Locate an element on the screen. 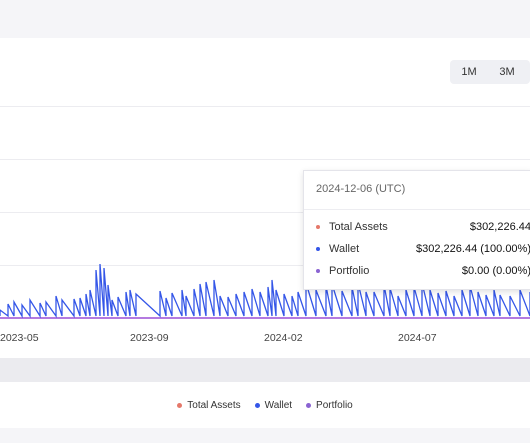 This screenshot has height=443, width=530. tooltip-date: 2024-12-06 (UTC) is located at coordinates (361, 189).